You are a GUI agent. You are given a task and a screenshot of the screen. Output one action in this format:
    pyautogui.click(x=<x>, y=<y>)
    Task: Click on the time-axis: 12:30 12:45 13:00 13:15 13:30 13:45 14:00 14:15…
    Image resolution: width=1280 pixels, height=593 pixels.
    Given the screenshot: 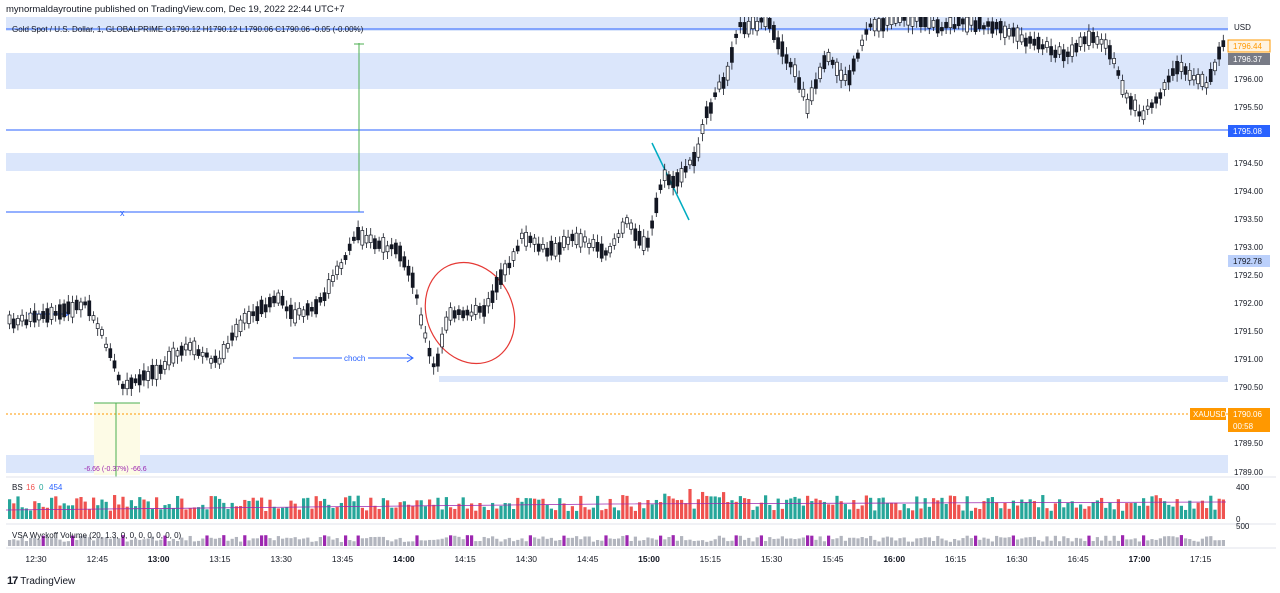 What is the action you would take?
    pyautogui.click(x=618, y=559)
    